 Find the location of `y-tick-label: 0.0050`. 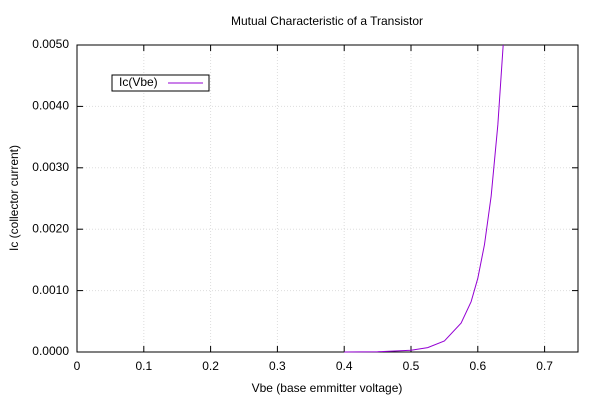

y-tick-label: 0.0050 is located at coordinates (50, 44).